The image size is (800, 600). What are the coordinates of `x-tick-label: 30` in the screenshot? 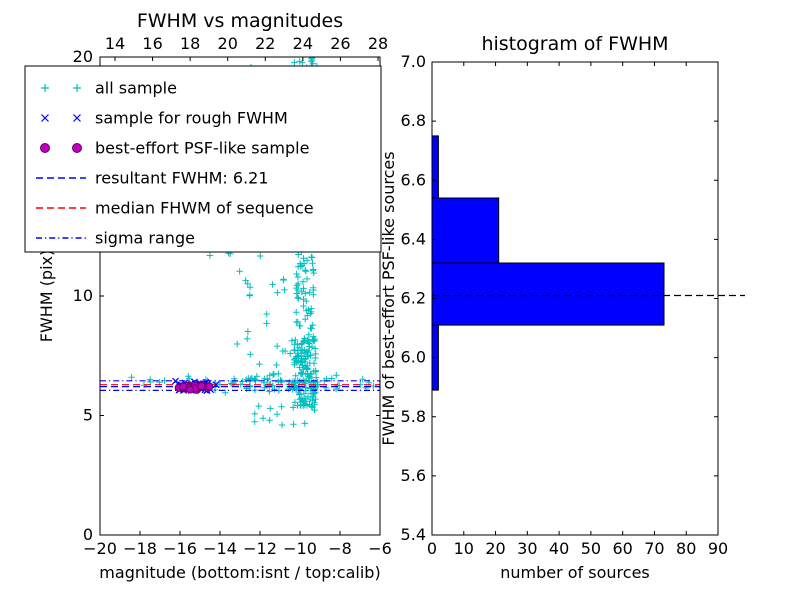 It's located at (527, 548).